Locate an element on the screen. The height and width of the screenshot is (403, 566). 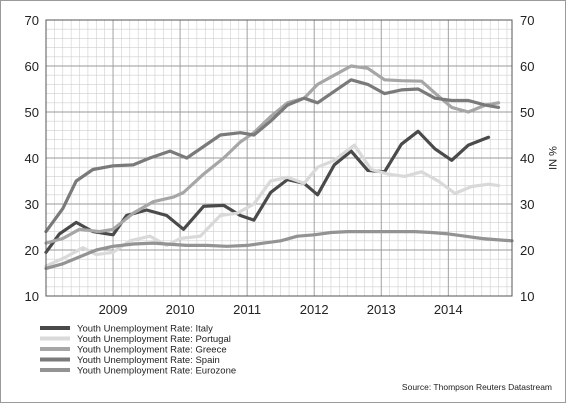
y-tick-label-right: 10 is located at coordinates (527, 296).